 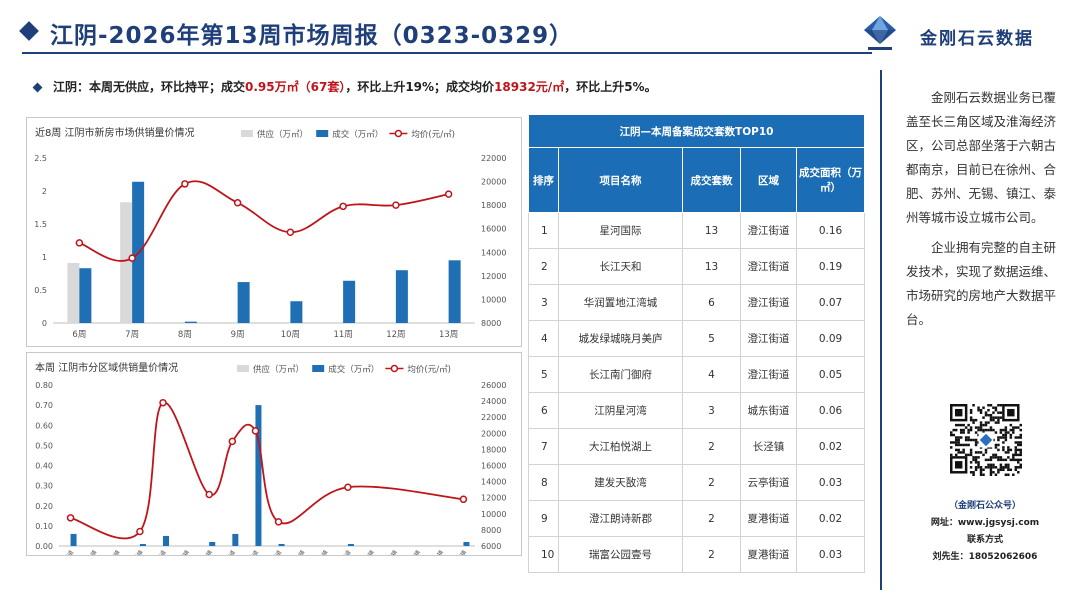 What do you see at coordinates (115, 132) in the screenshot?
I see `chart-title: 近8周 江阴市新房市场供销量价情况` at bounding box center [115, 132].